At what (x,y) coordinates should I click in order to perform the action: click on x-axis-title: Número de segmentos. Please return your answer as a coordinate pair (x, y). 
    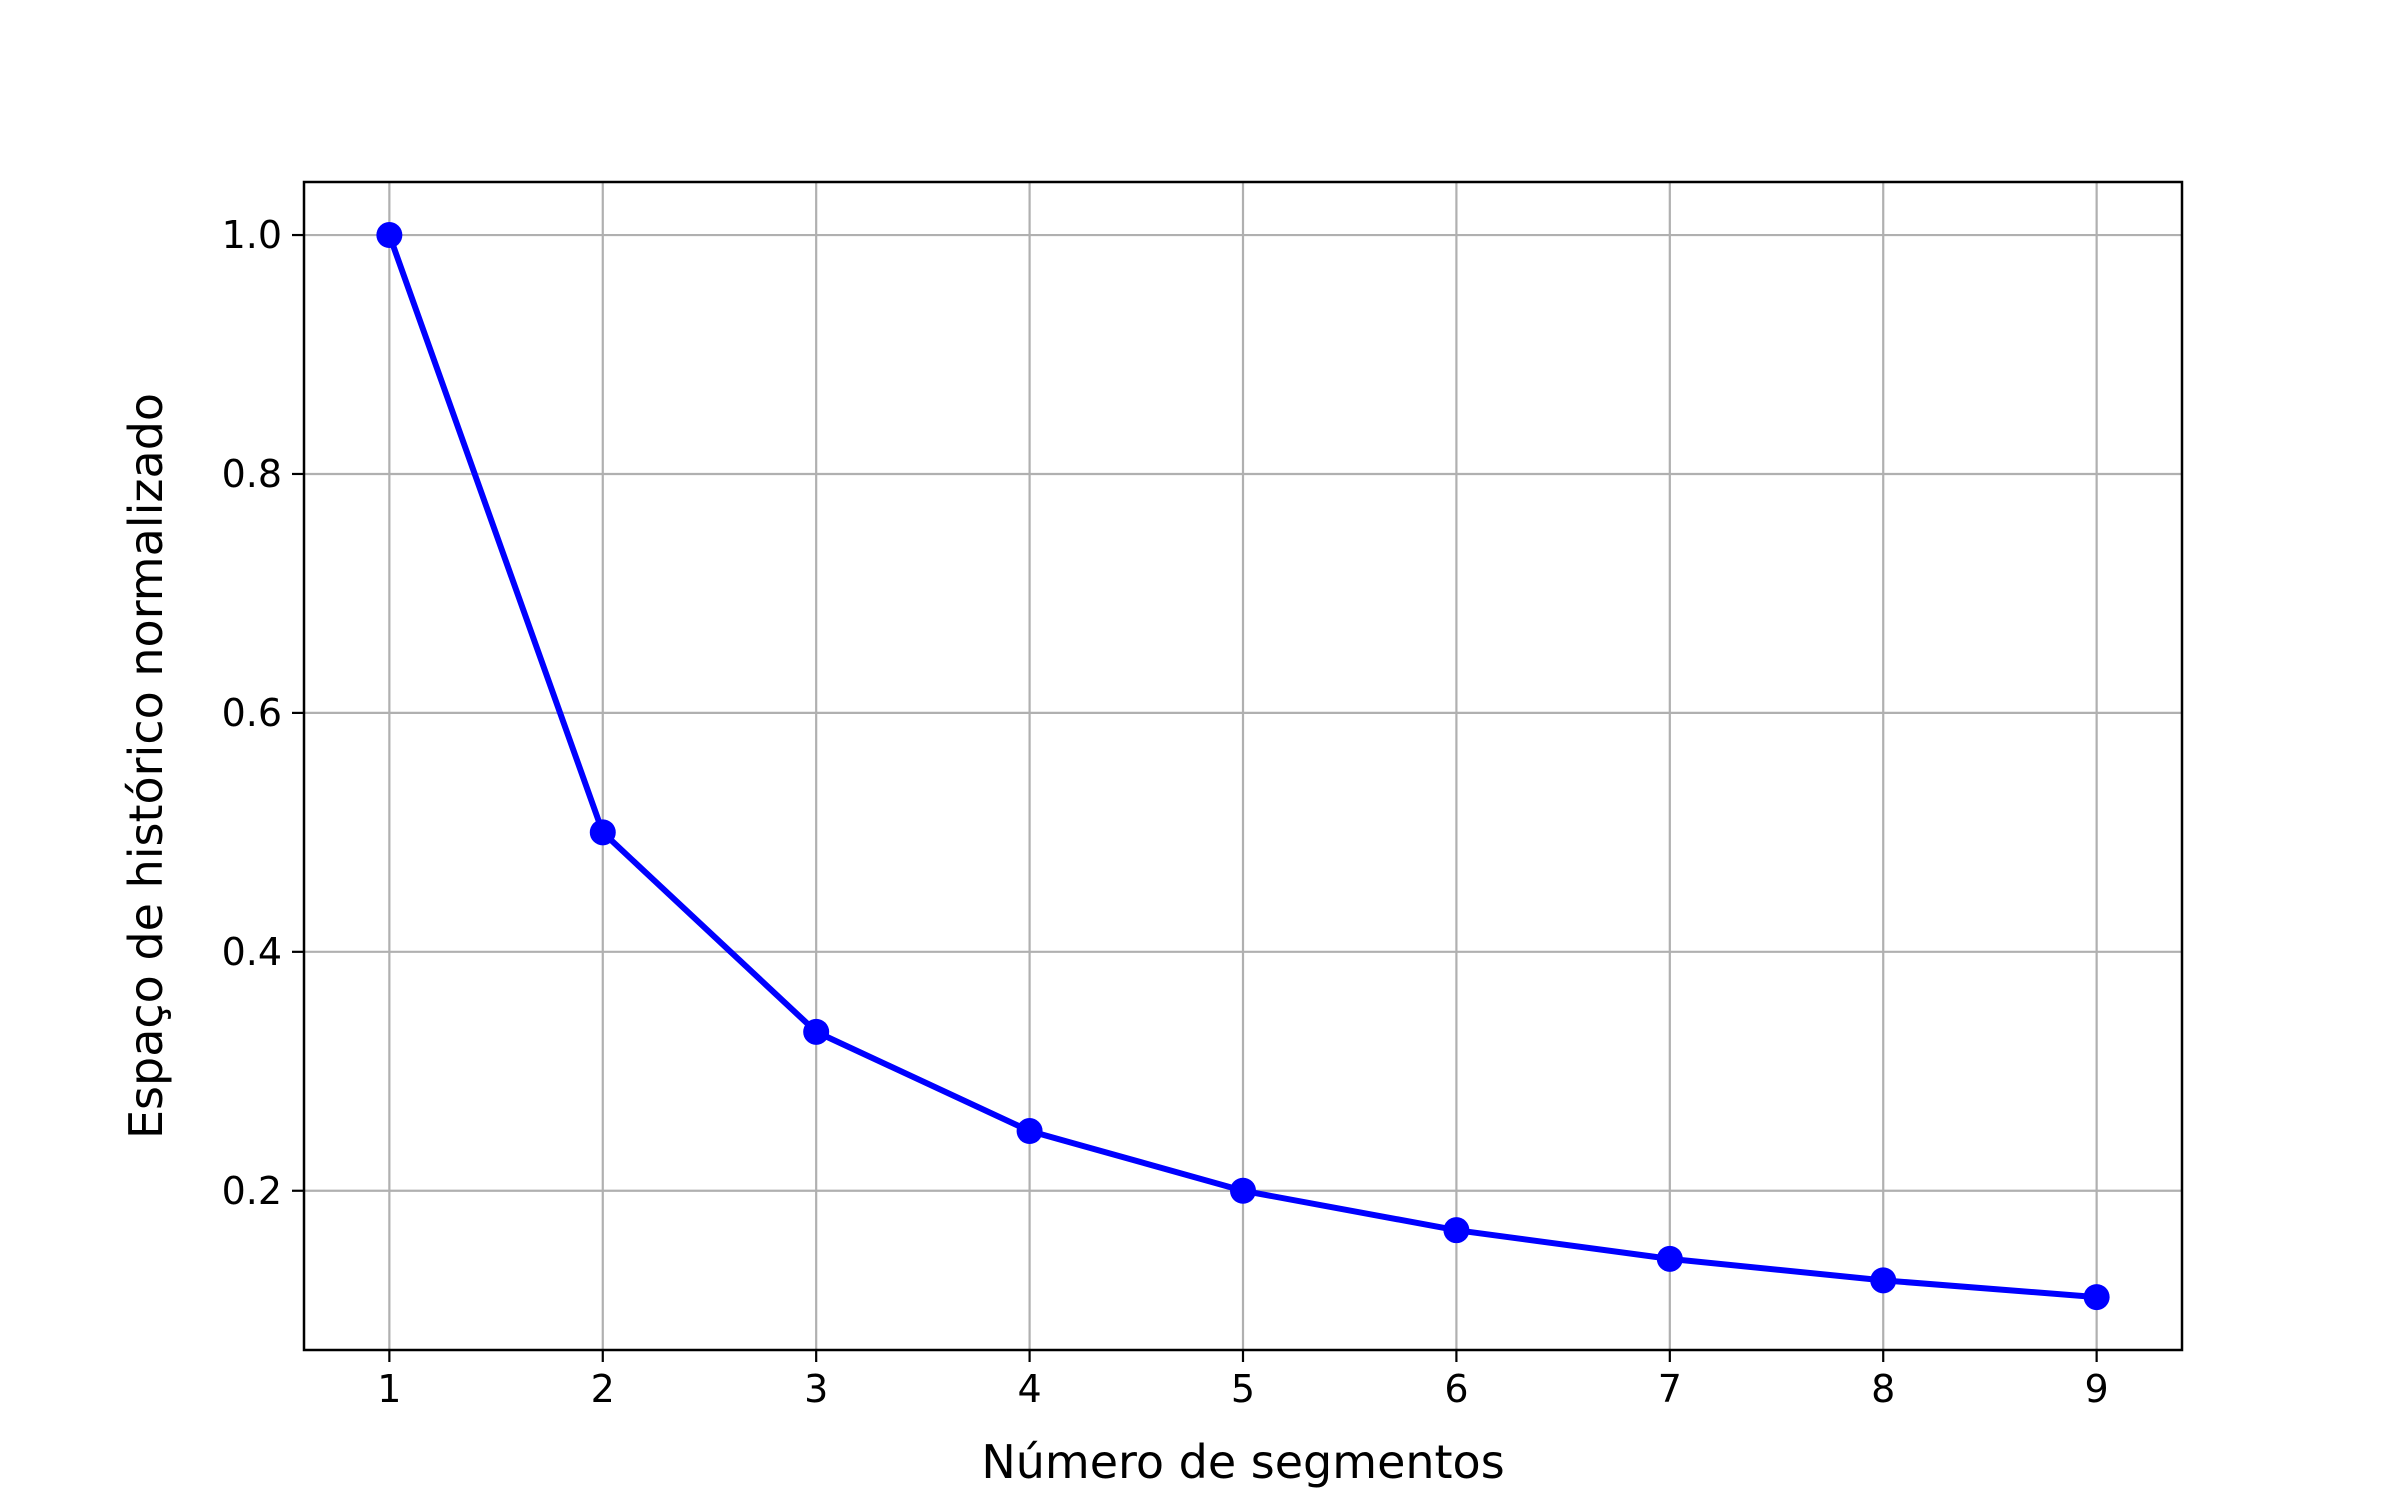
    Looking at the image, I should click on (1242, 1462).